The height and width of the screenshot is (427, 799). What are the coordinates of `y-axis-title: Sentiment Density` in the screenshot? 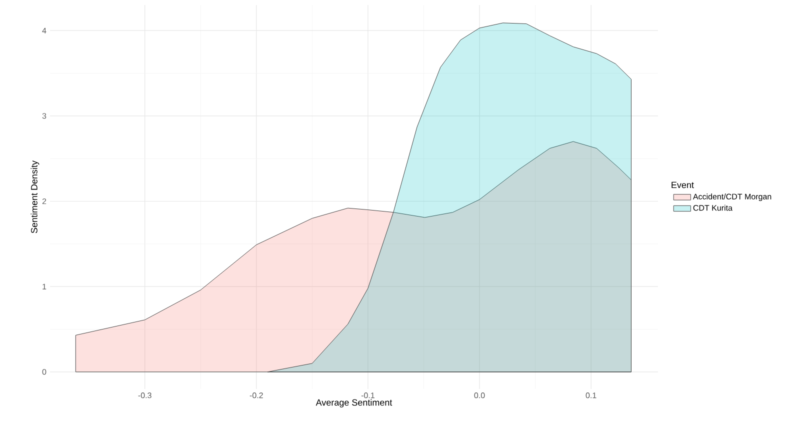 It's located at (35, 197).